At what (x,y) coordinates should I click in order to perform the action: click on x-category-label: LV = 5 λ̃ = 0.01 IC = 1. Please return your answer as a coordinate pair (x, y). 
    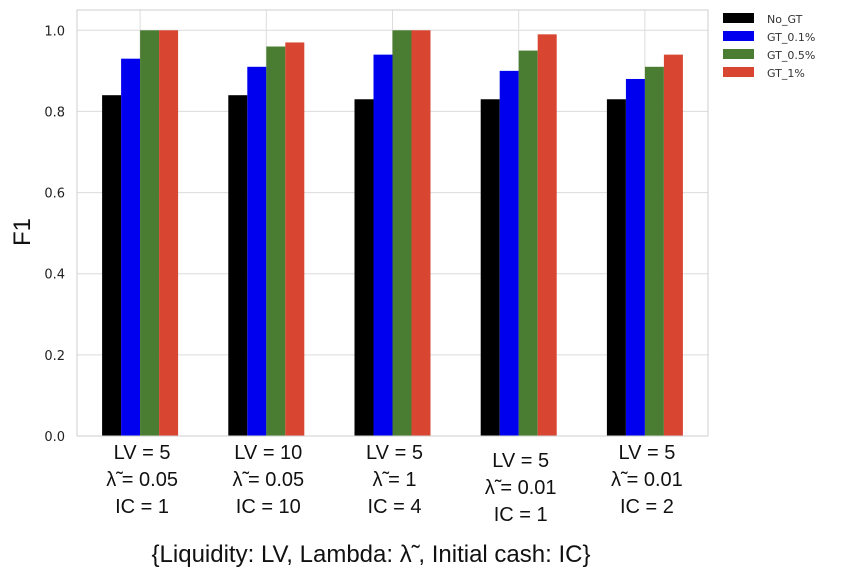
    Looking at the image, I should click on (521, 488).